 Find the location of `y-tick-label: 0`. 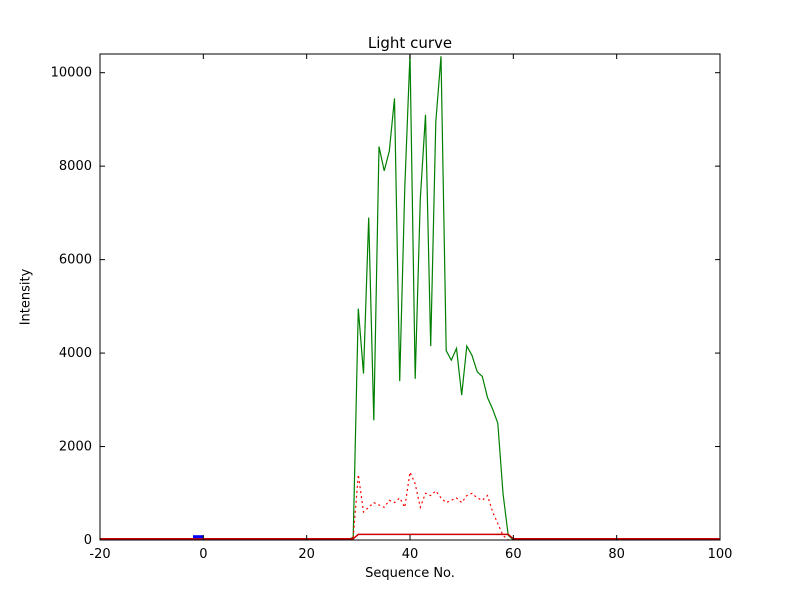

y-tick-label: 0 is located at coordinates (88, 540).